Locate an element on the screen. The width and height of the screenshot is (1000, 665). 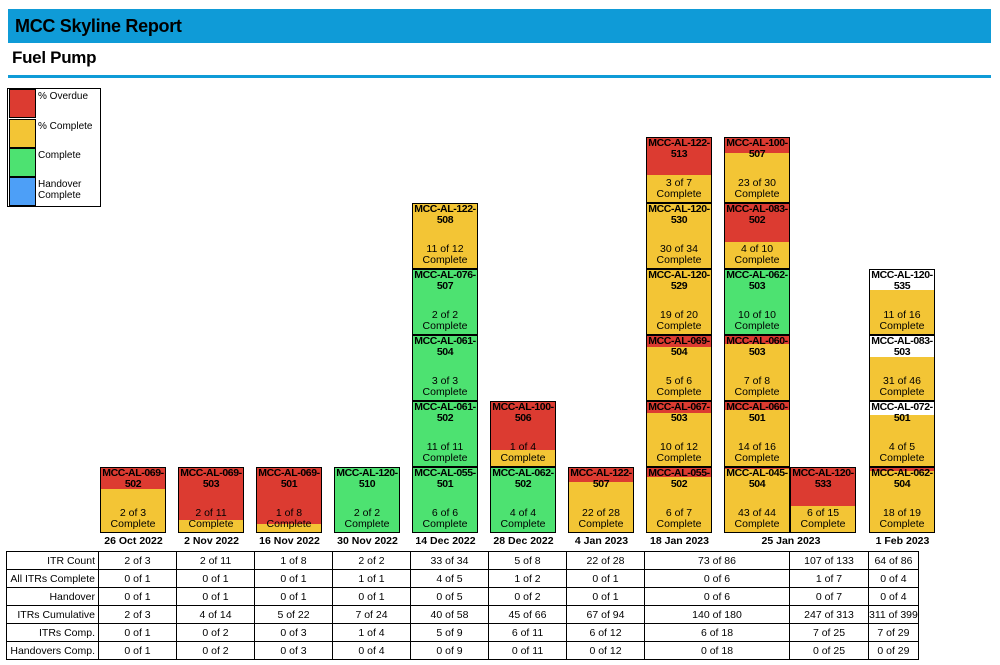
itr-id-label: MCC-AL-061- 504 is located at coordinates (445, 346).